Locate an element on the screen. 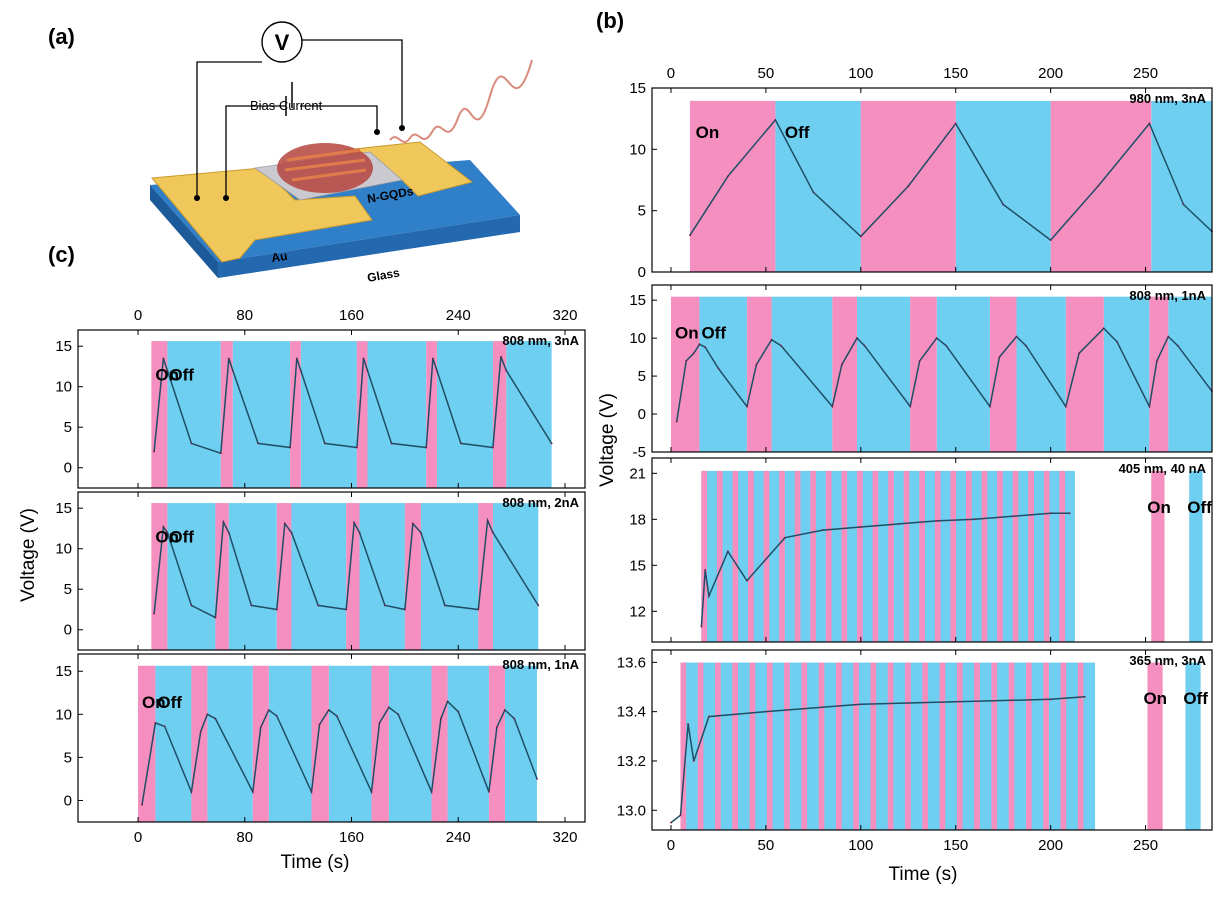  legend-off-swatch is located at coordinates (1193, 746).